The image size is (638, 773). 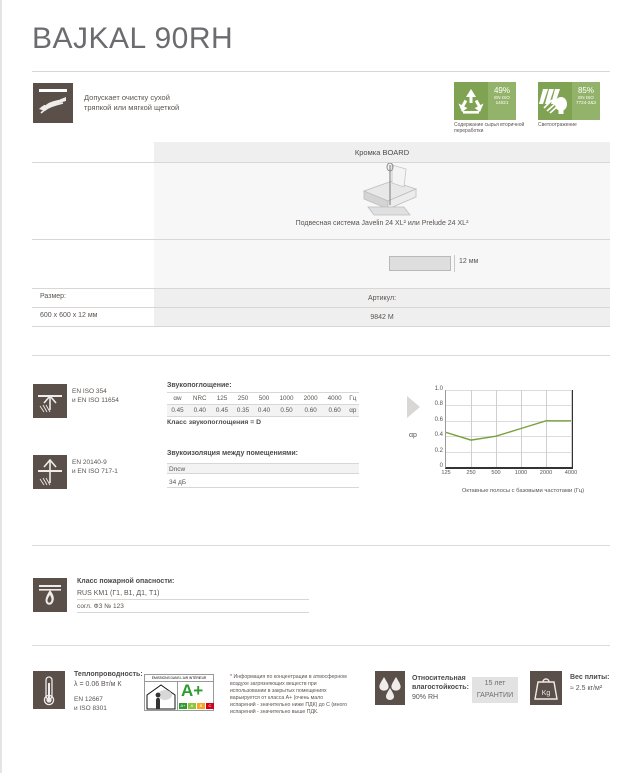 I want to click on cell-value: 0.35, so click(x=243, y=410).